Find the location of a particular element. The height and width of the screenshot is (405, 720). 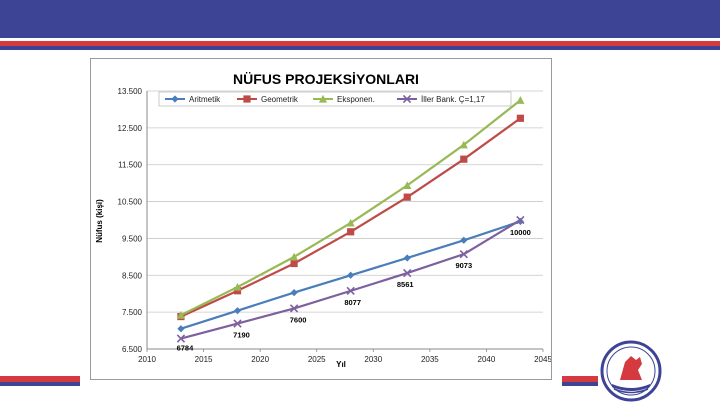

y-tick-label: 12.500 is located at coordinates (130, 128).